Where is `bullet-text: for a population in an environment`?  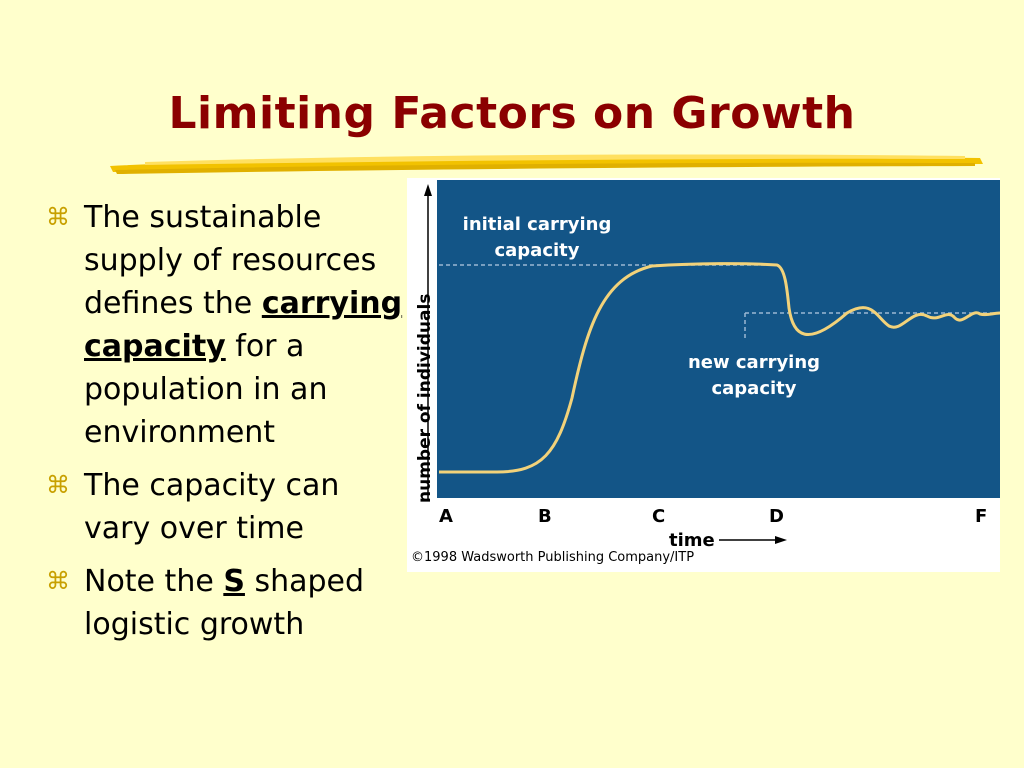
bullet-text: for a population in an environment is located at coordinates (206, 389).